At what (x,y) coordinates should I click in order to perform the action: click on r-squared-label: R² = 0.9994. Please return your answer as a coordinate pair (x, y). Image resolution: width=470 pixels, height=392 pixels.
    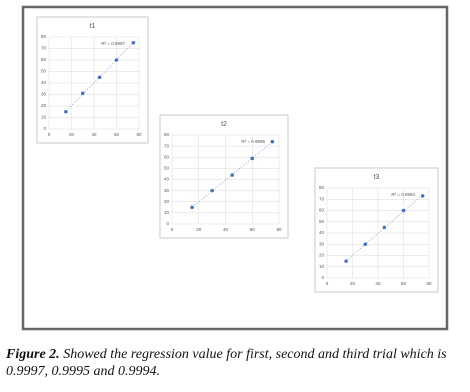
    Looking at the image, I should click on (403, 194).